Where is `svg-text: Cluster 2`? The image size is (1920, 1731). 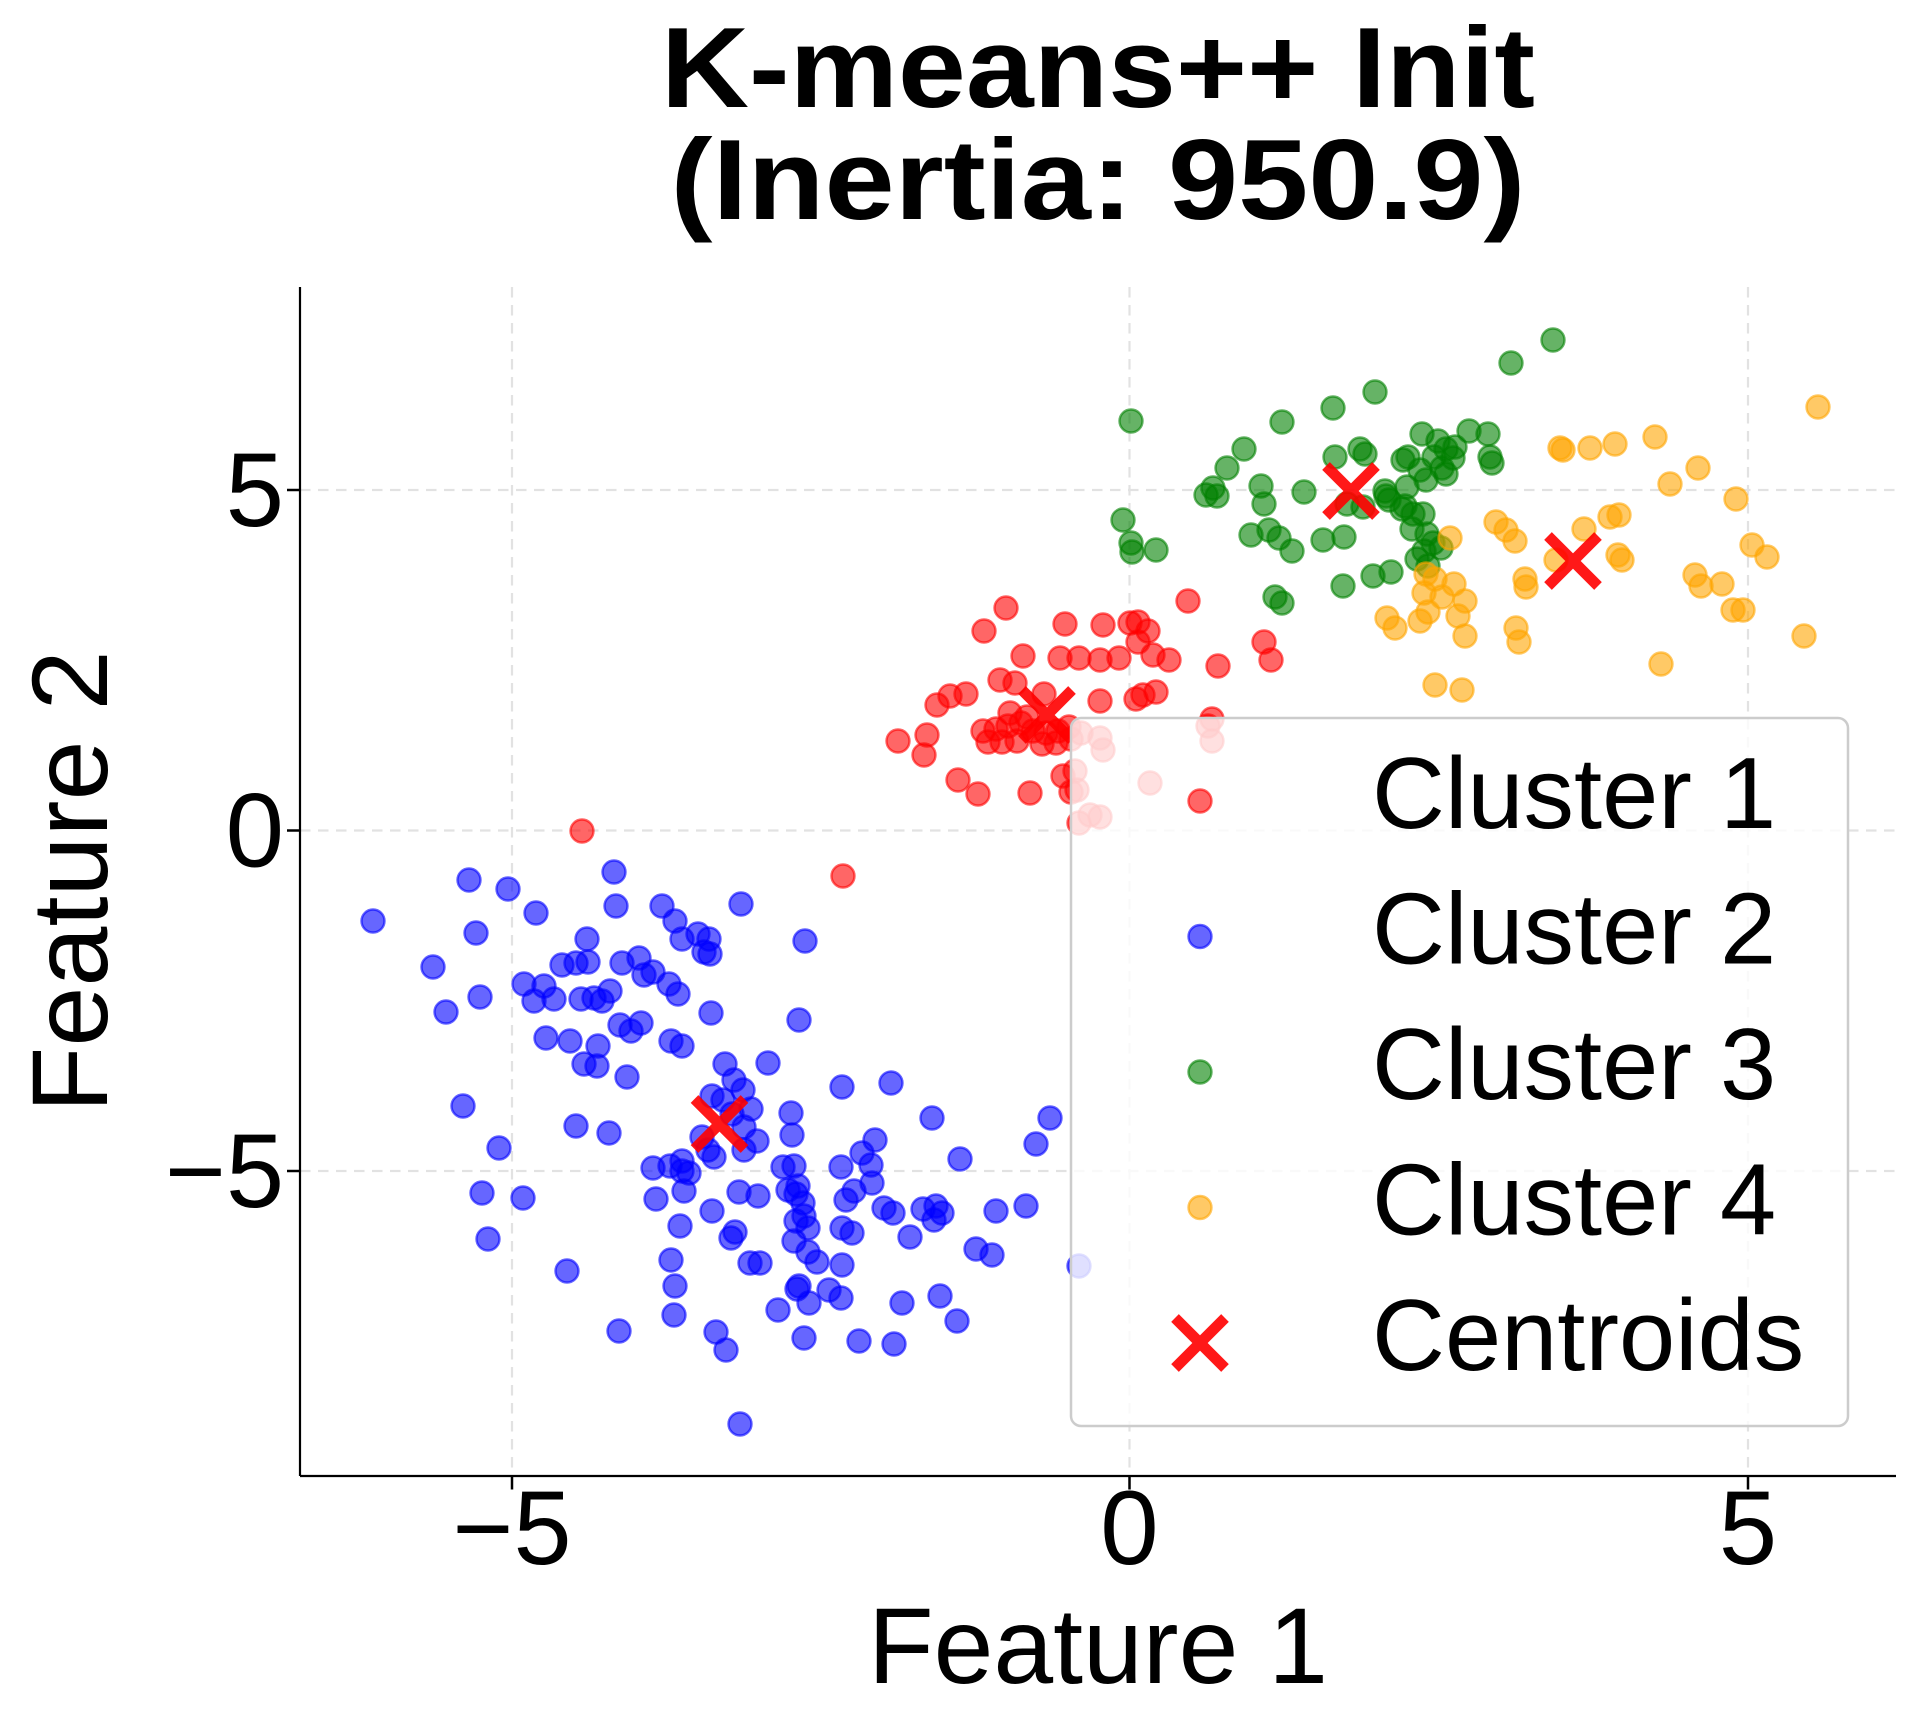
svg-text: Cluster 2 is located at coordinates (1574, 930).